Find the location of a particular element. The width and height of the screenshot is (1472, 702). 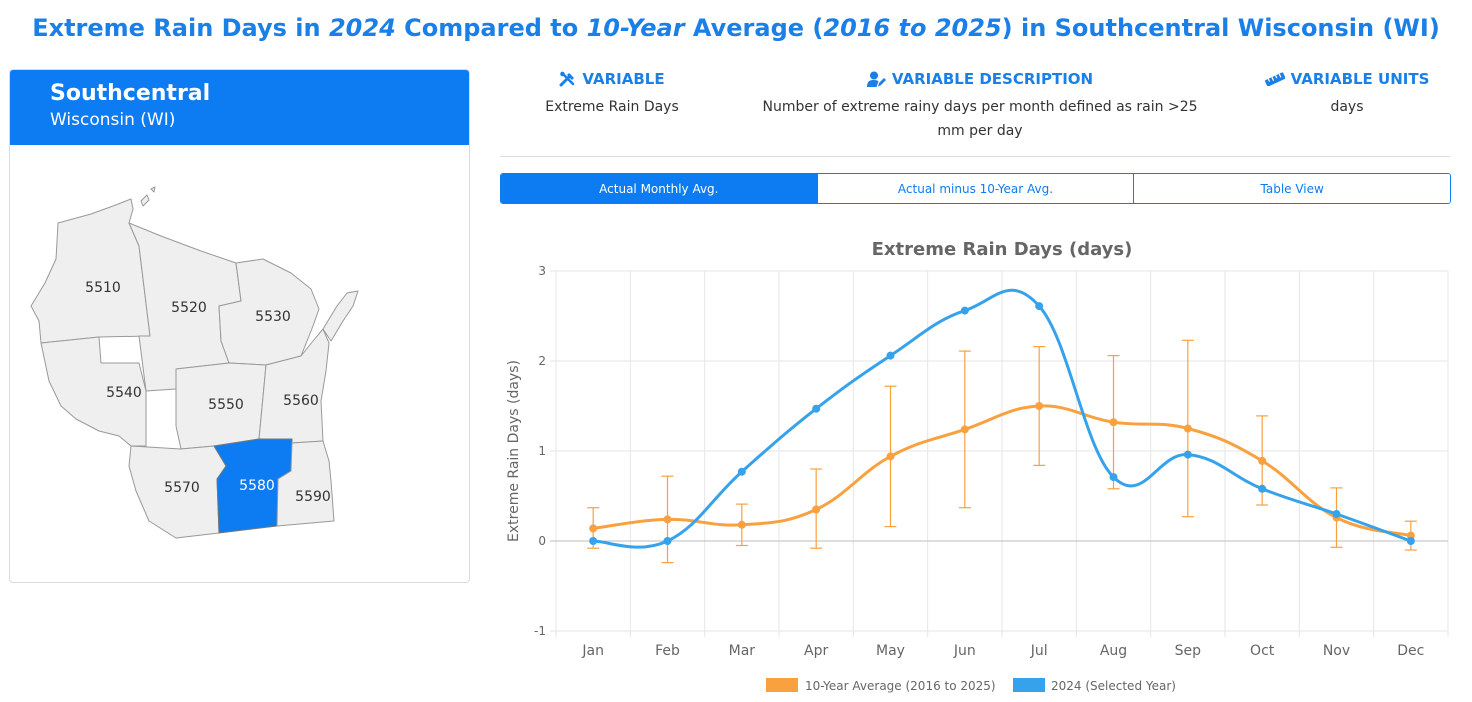

x-tick-label: Oct is located at coordinates (1262, 651).